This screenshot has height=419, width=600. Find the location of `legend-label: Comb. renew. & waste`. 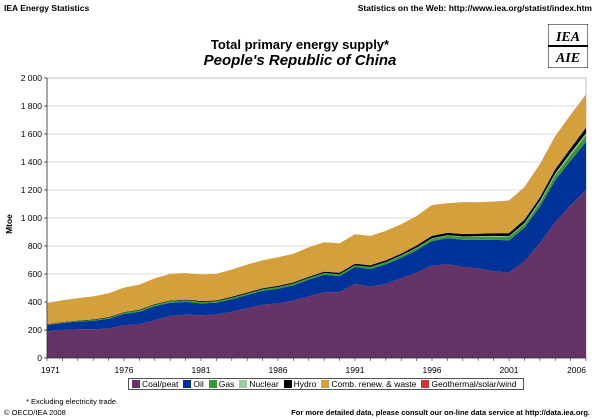

legend-label: Comb. renew. & waste is located at coordinates (374, 384).